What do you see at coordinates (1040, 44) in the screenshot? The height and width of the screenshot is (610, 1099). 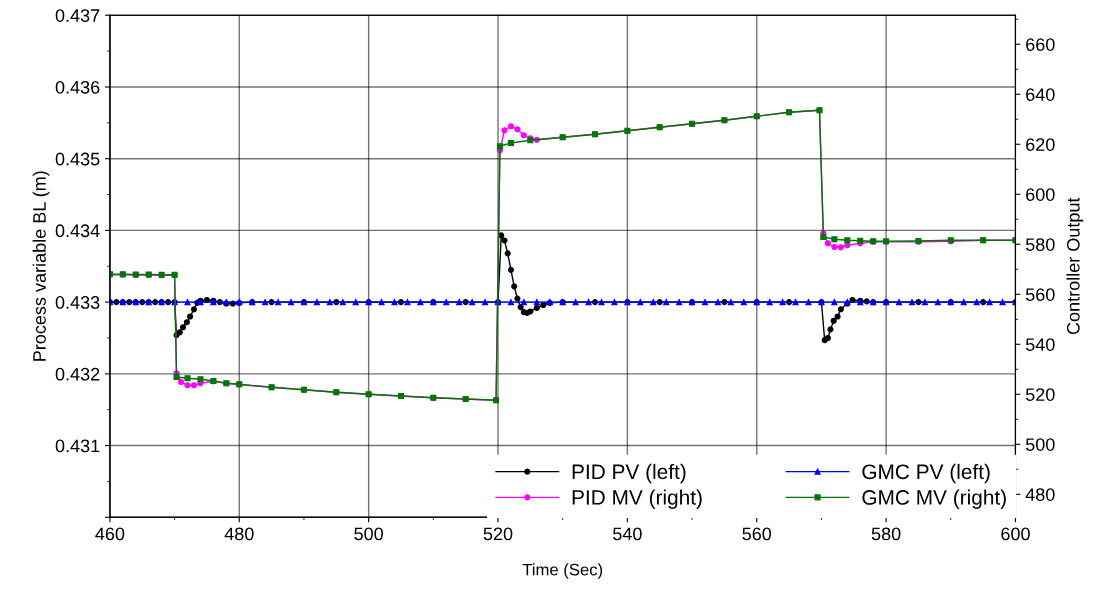 I see `y2-tick-label: 660` at bounding box center [1040, 44].